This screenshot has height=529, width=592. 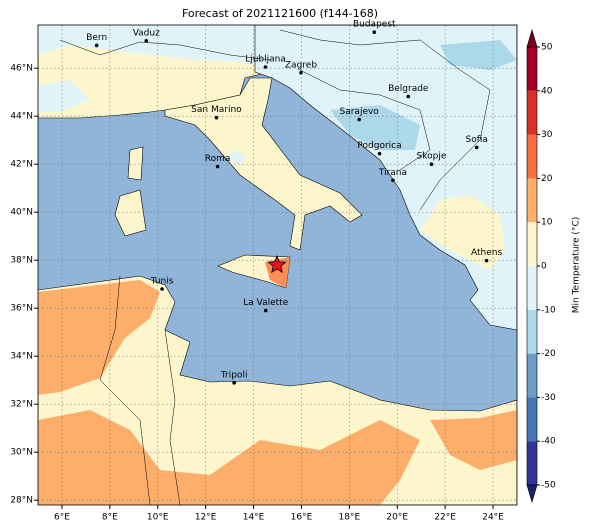 What do you see at coordinates (265, 303) in the screenshot?
I see `city-label: La Valette` at bounding box center [265, 303].